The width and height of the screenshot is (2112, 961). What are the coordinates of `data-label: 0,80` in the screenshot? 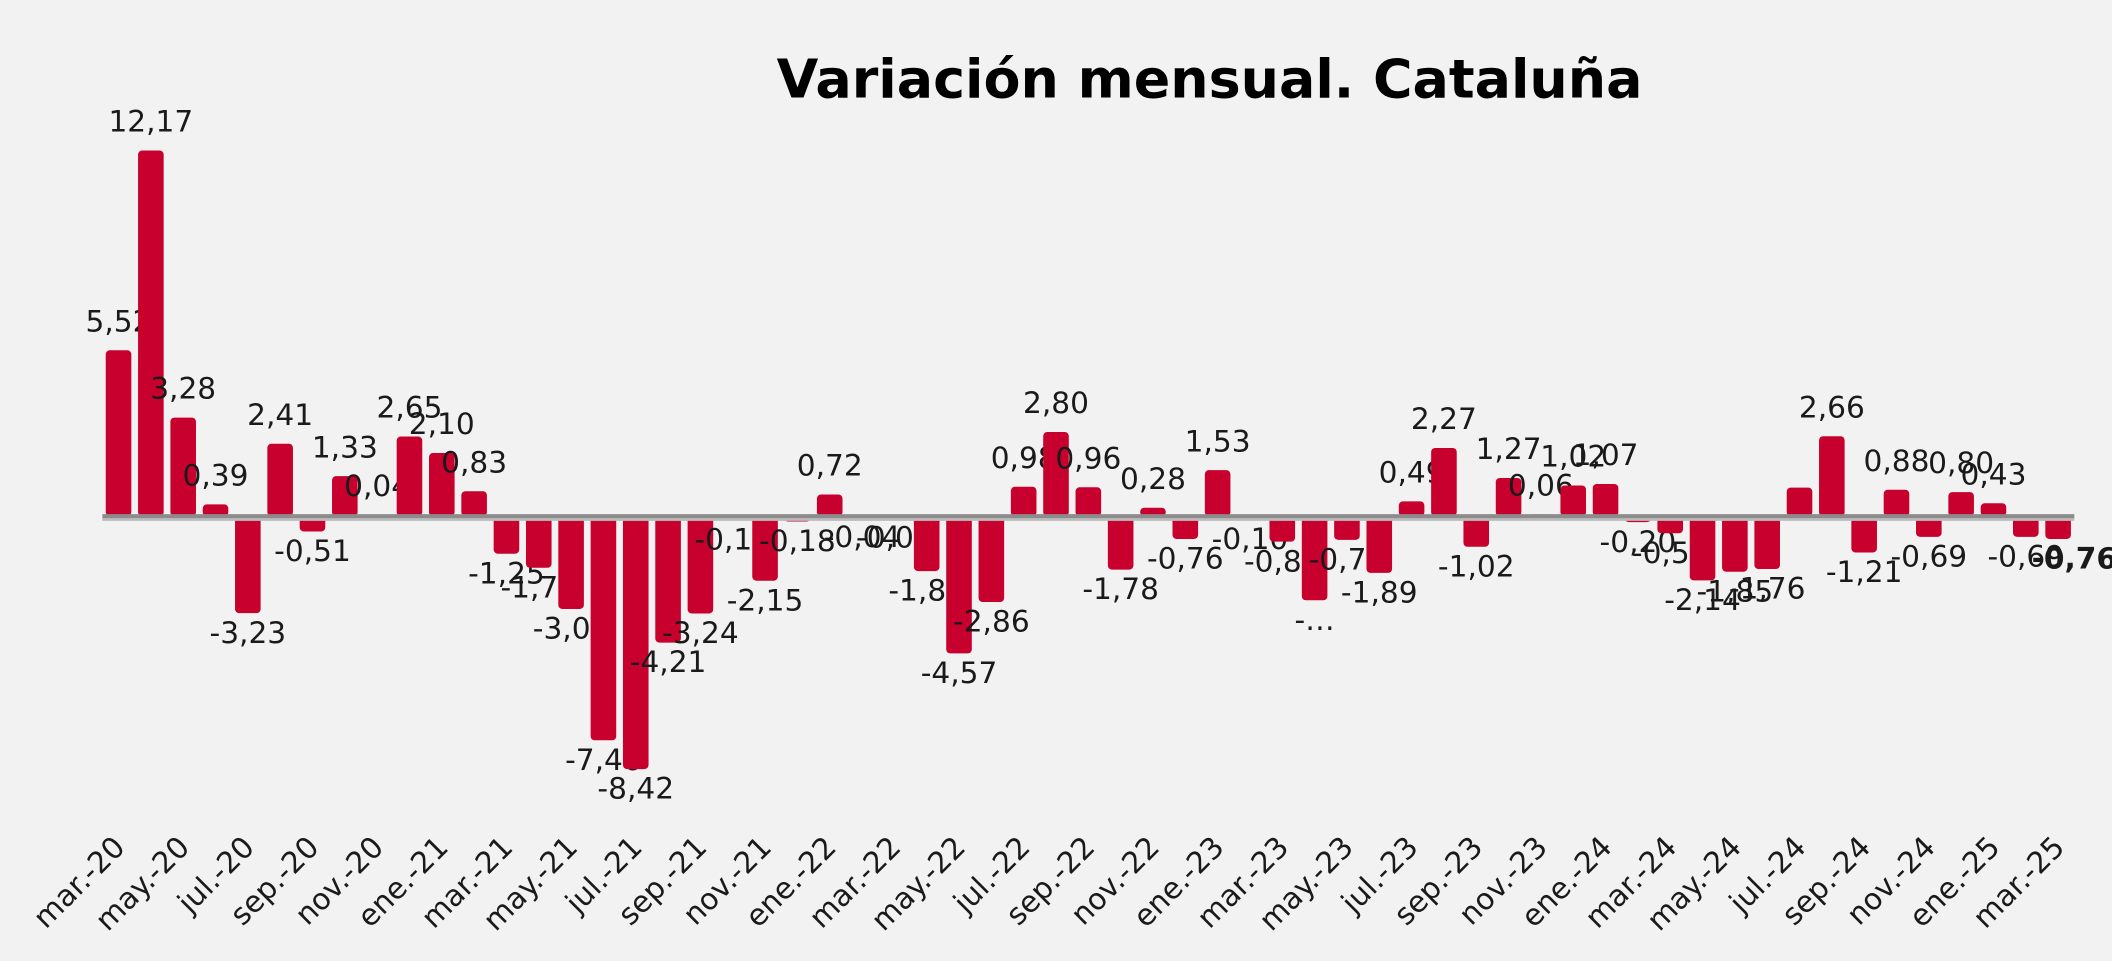 It's located at (1961, 462).